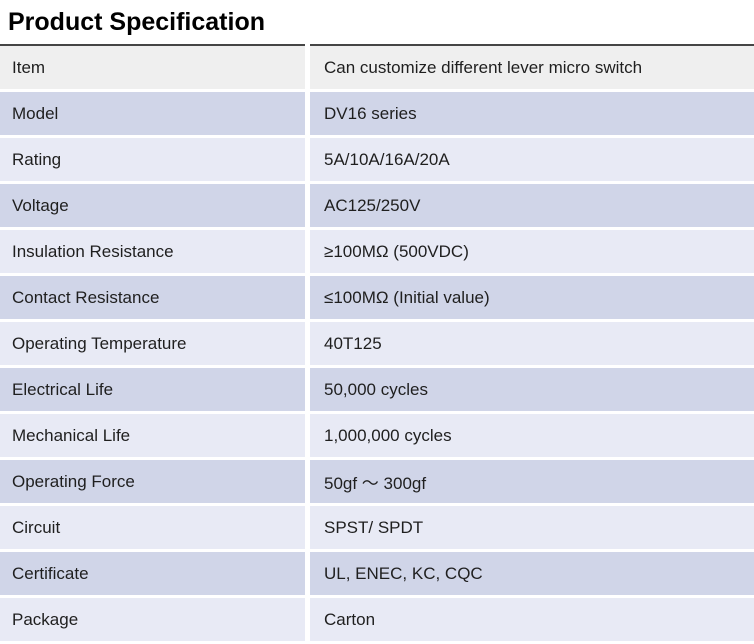  Describe the element at coordinates (152, 437) in the screenshot. I see `spec-label-cell: Mechanical Life` at that location.